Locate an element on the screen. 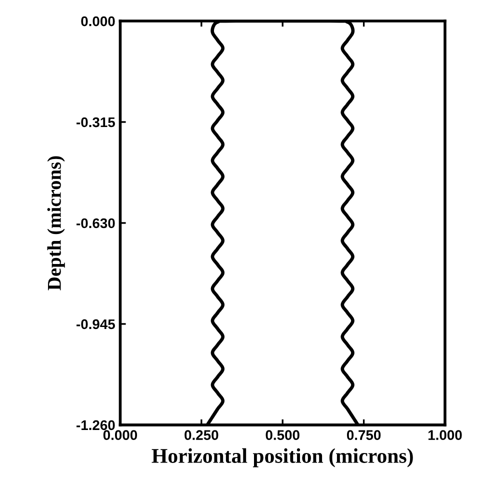  x-tick-label: 0.750 is located at coordinates (363, 435).